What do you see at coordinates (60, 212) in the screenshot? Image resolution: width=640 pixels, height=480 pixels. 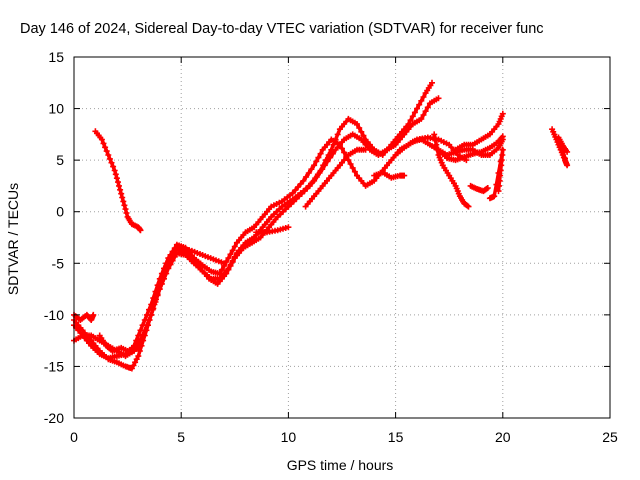 I see `y-tick-label: 0` at bounding box center [60, 212].